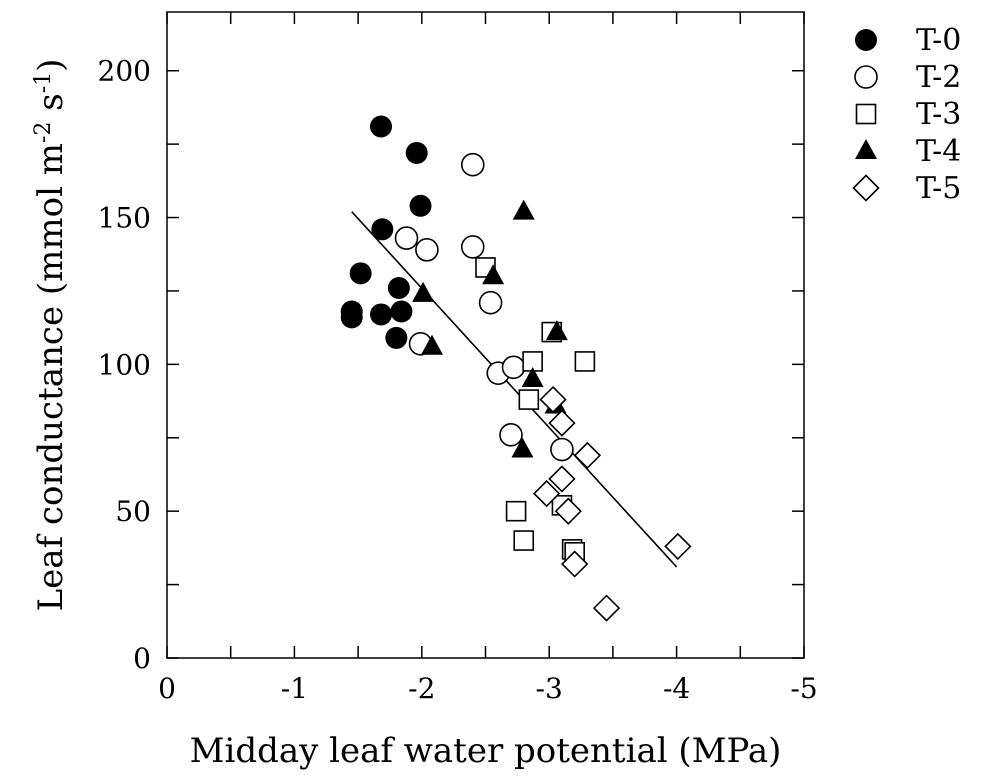 This screenshot has height=778, width=990. I want to click on y-axis-title-main: Leaf conductance (mmol m, so click(51, 377).